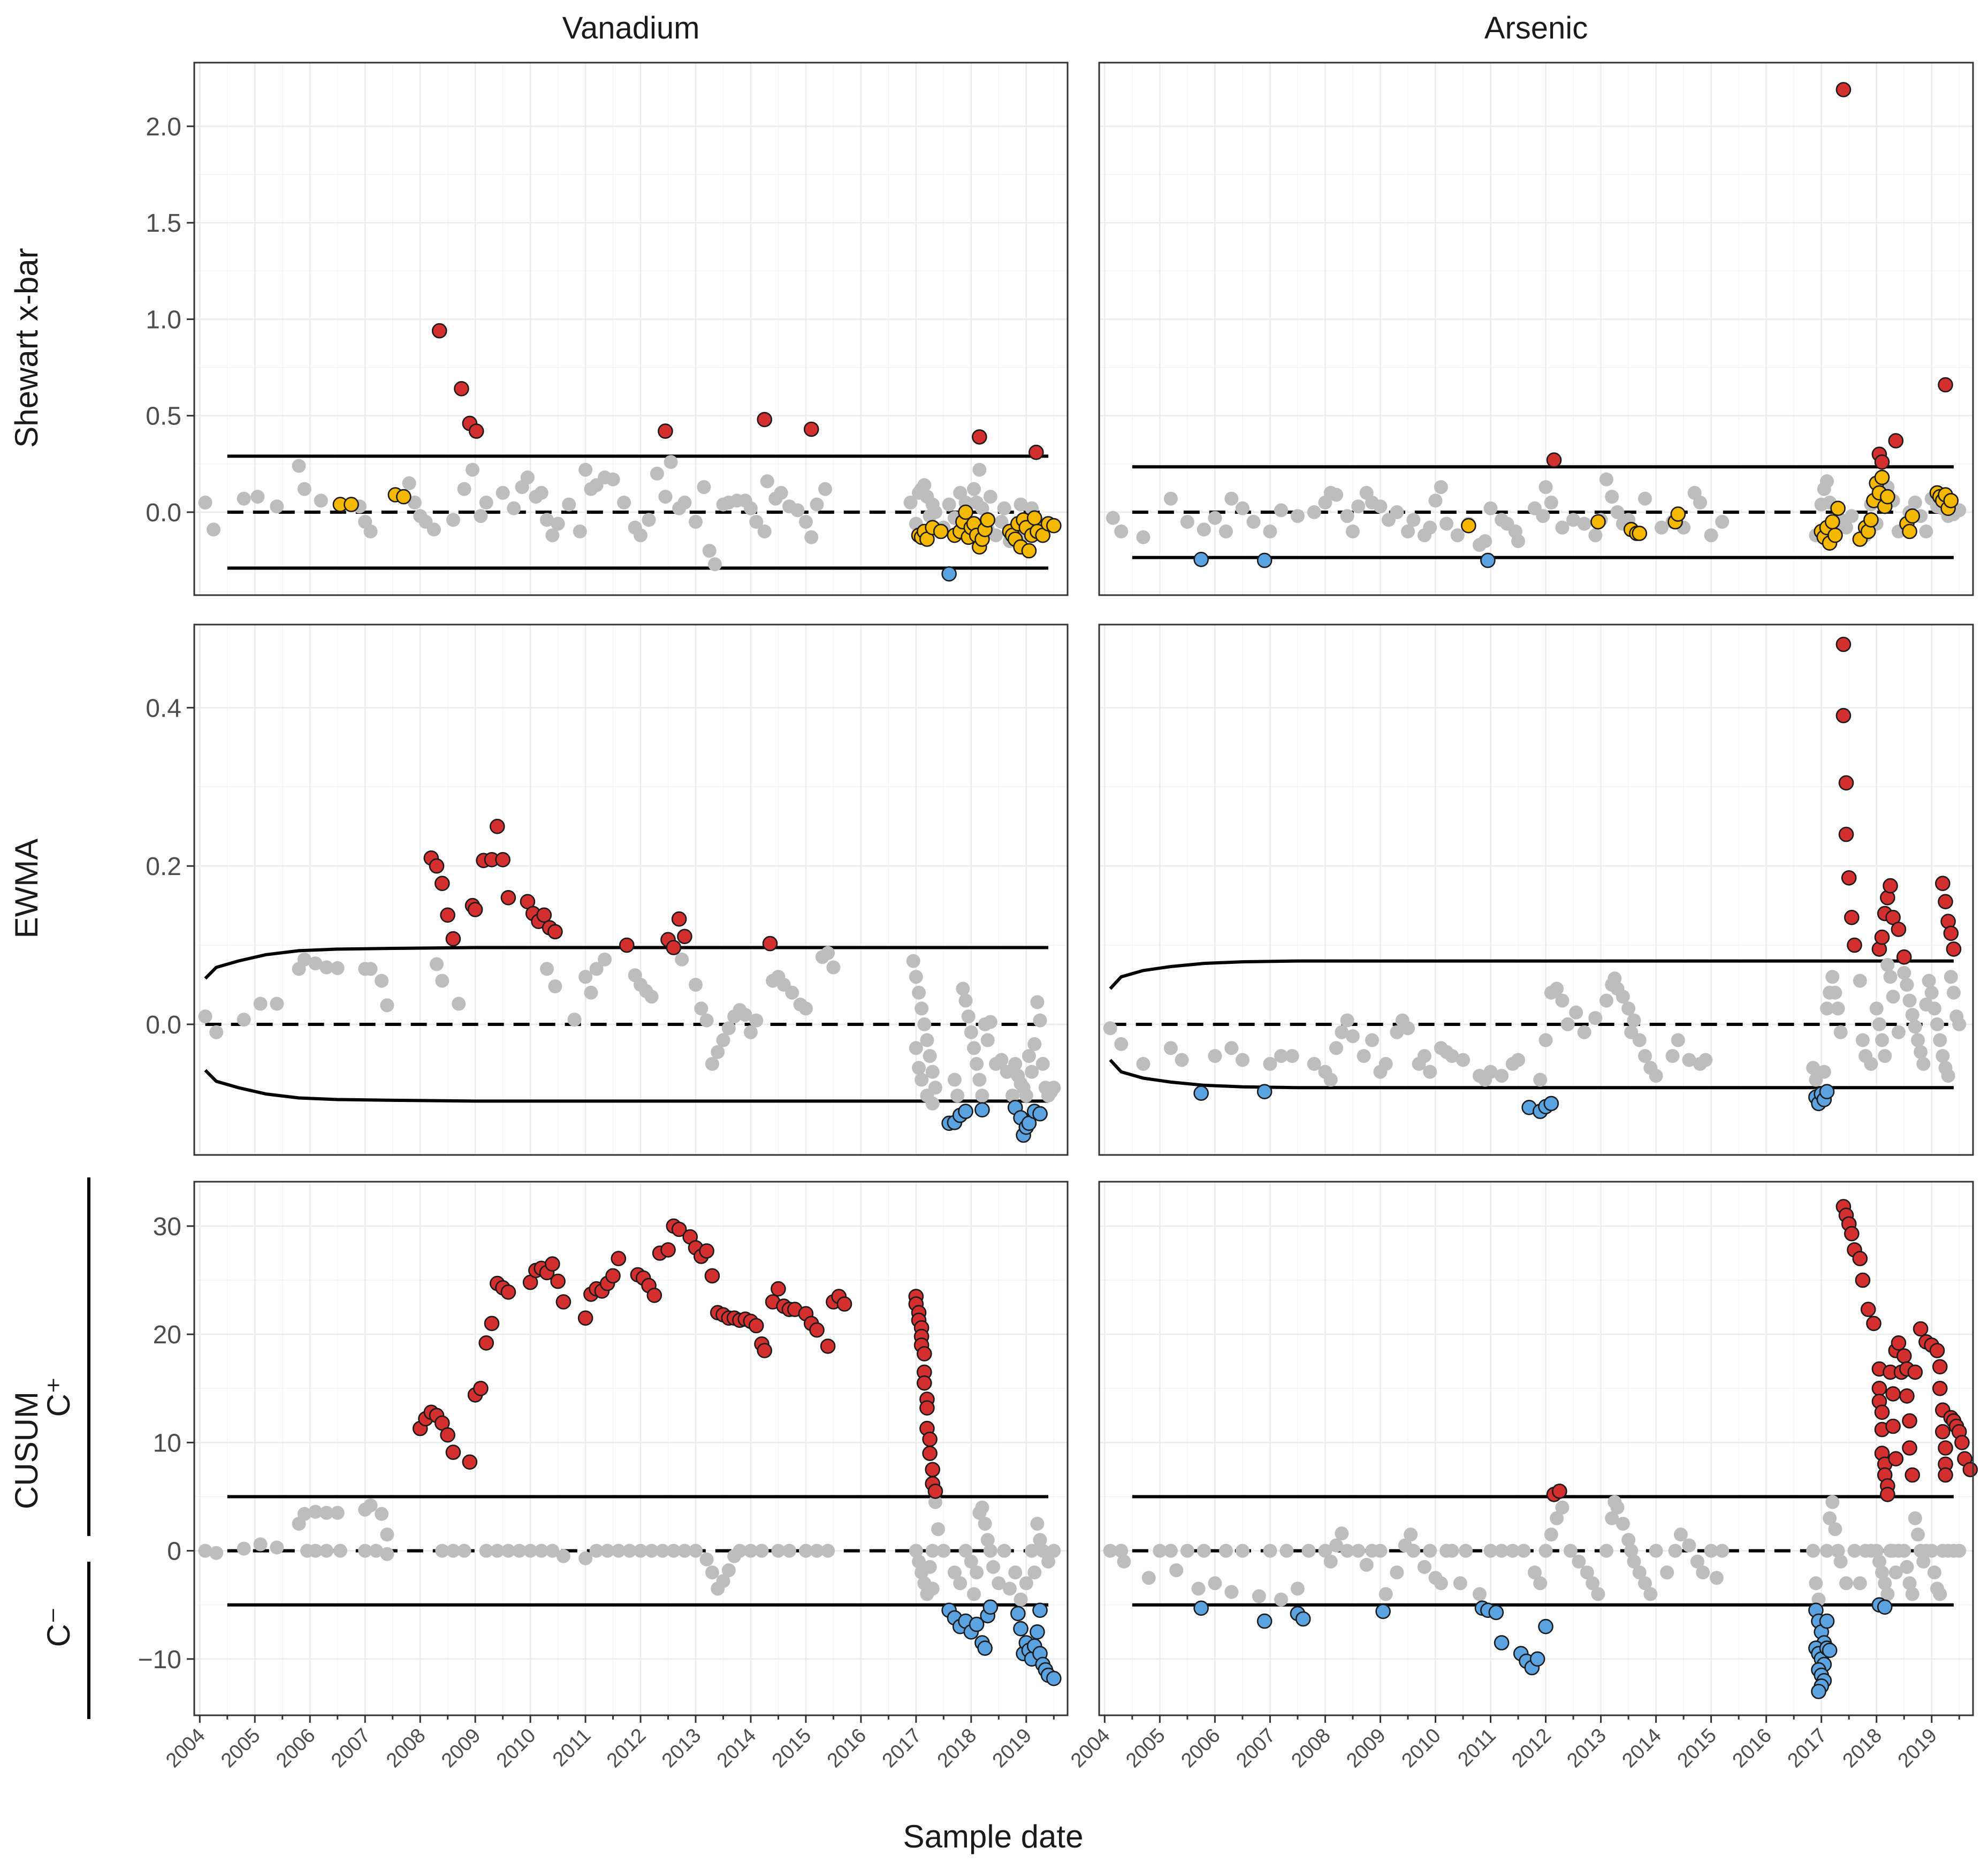  I want to click on x-tick-label: 2012, so click(626, 1748).